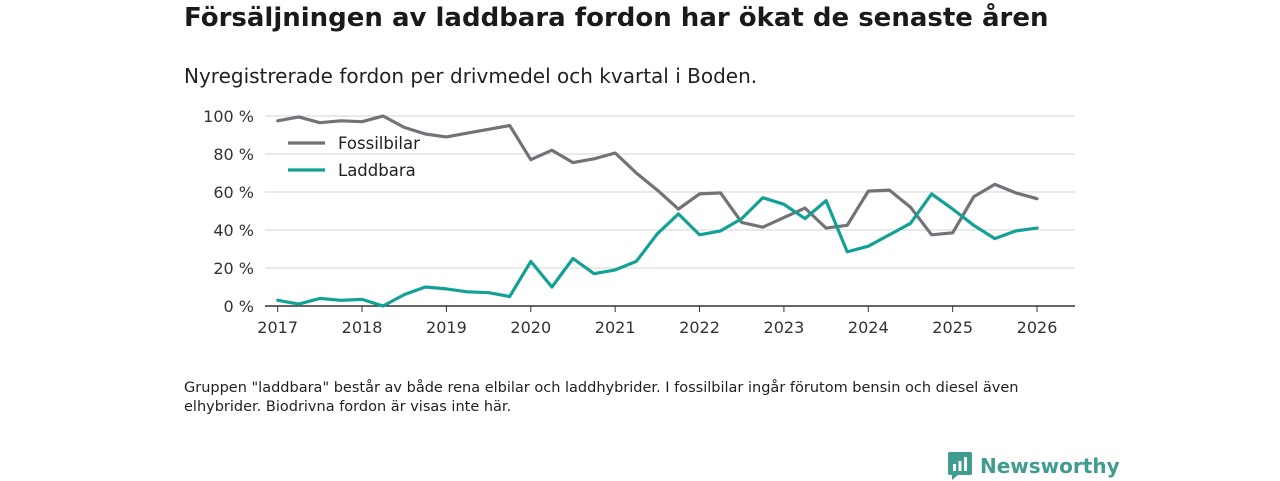 The height and width of the screenshot is (481, 1280). What do you see at coordinates (233, 230) in the screenshot?
I see `y-tick-label: 40 %` at bounding box center [233, 230].